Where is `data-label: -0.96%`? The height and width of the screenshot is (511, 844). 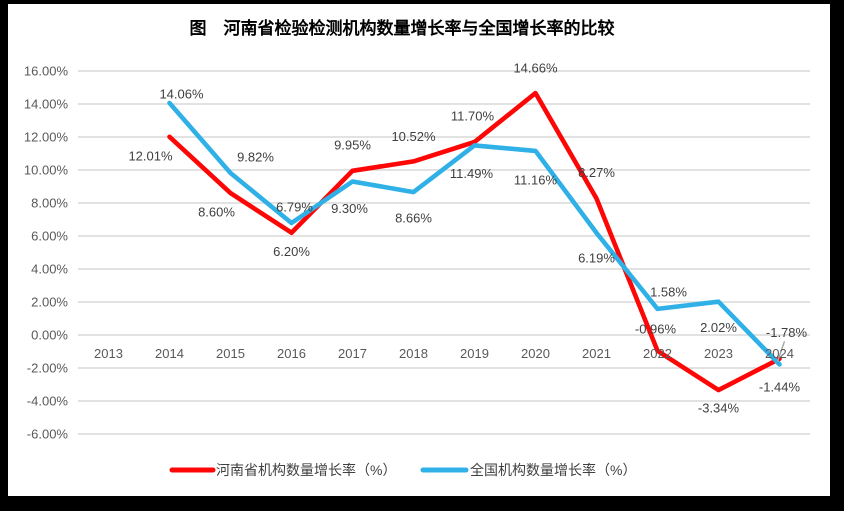 data-label: -0.96% is located at coordinates (656, 328).